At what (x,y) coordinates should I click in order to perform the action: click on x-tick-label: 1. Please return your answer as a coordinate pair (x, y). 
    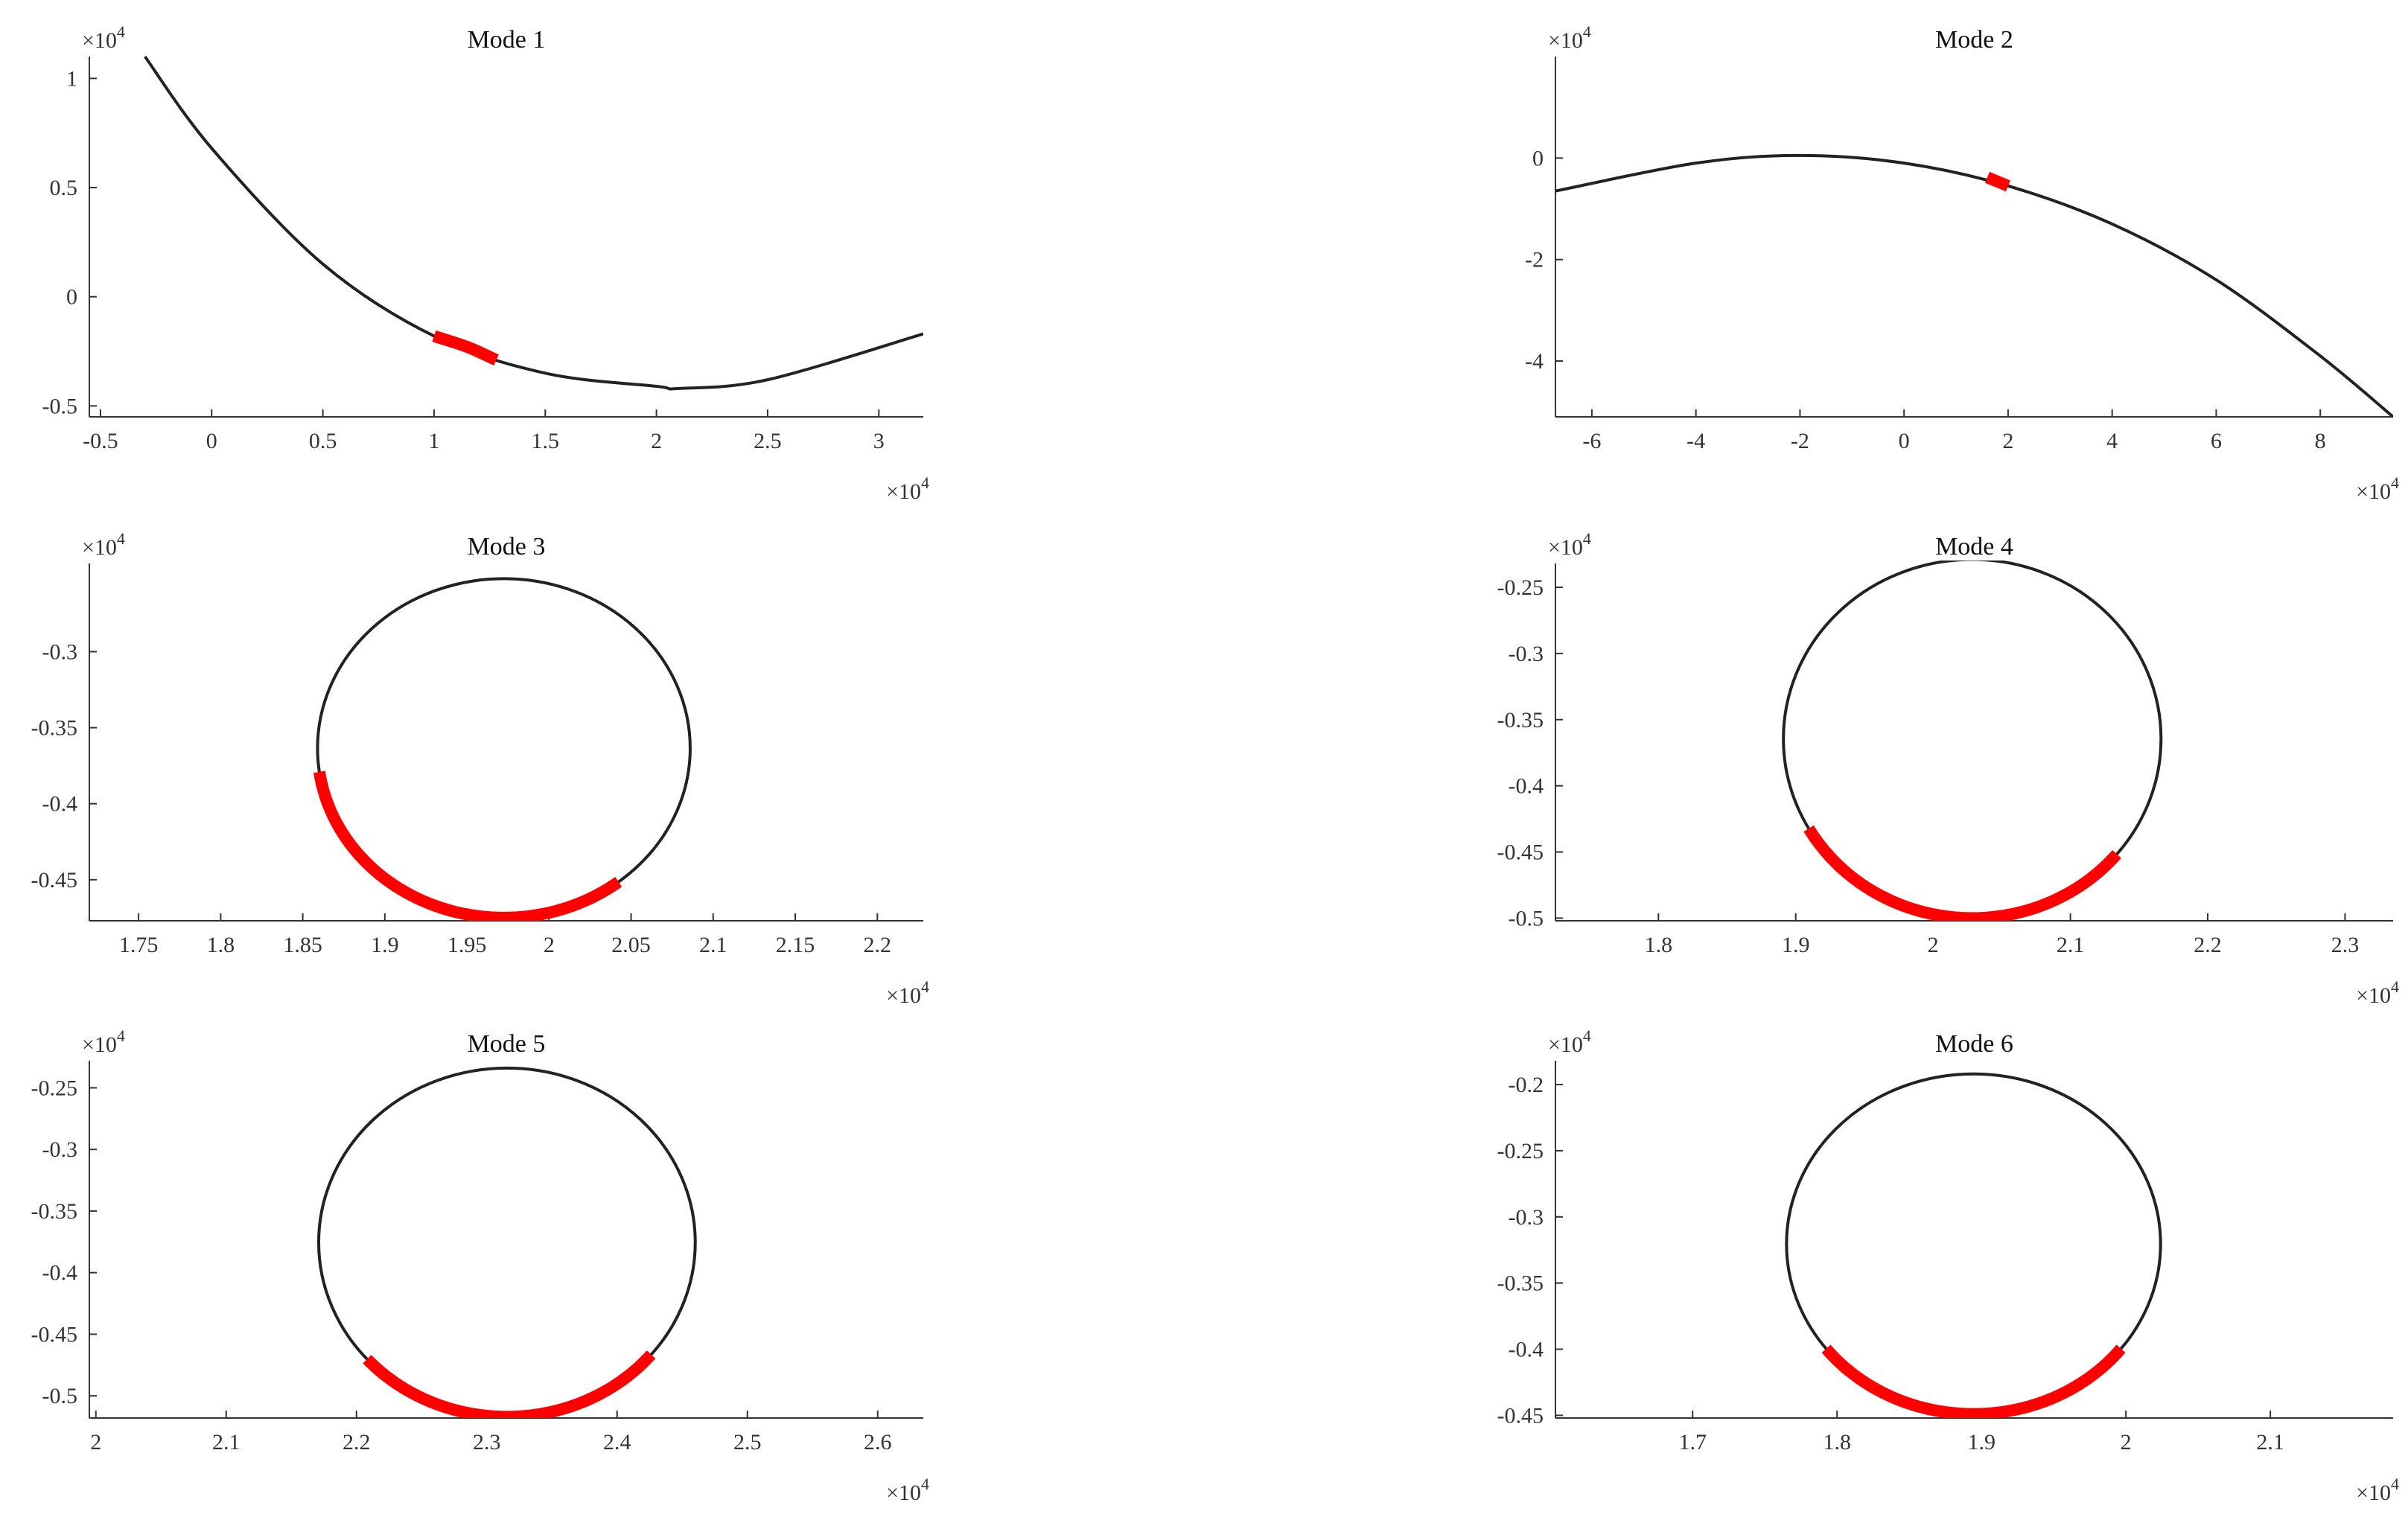
    Looking at the image, I should click on (433, 441).